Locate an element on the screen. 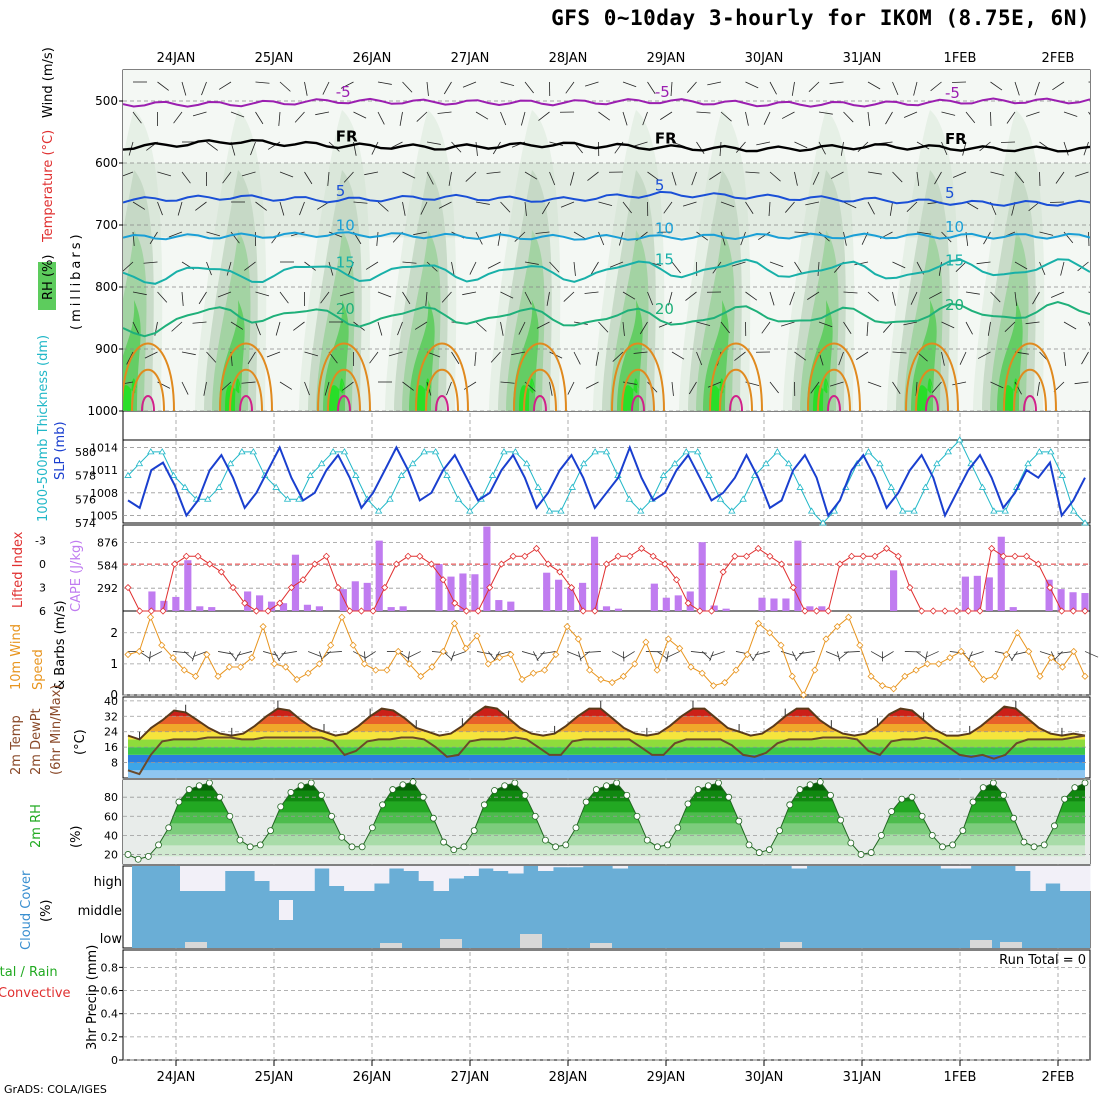 The image size is (1100, 1100). ylabel-millibars: (millibars) is located at coordinates (76, 280).